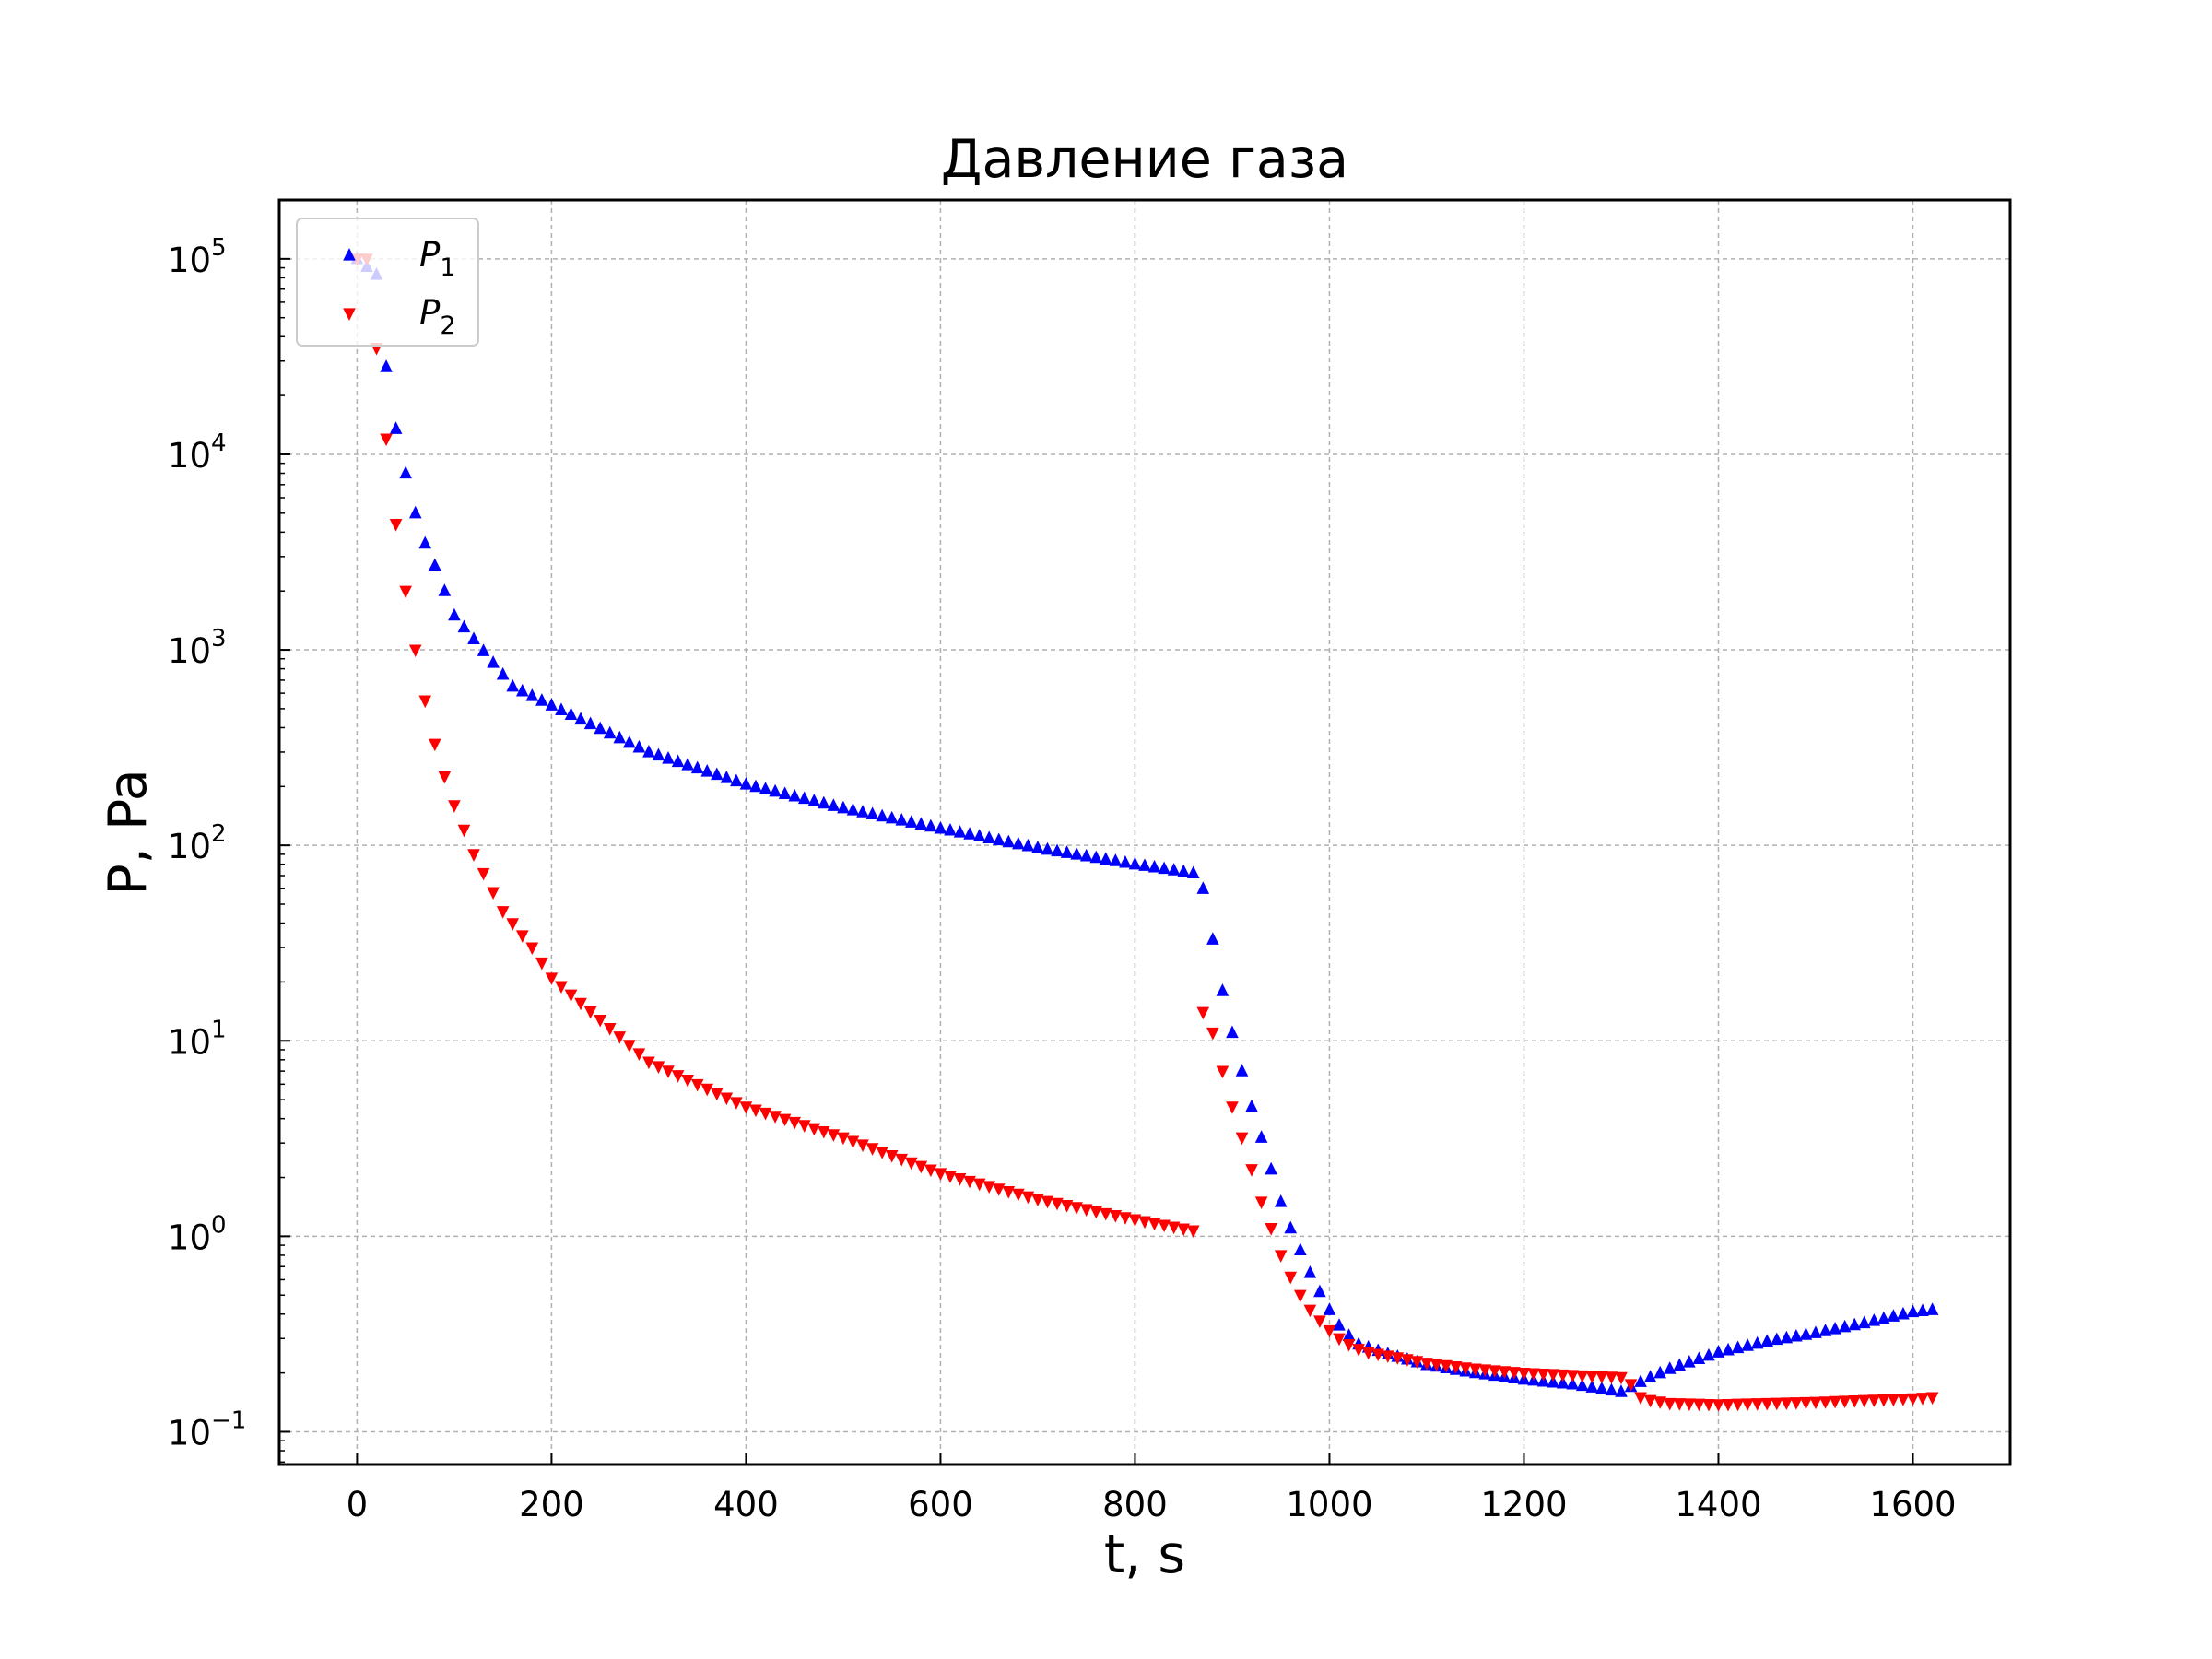  Describe the element at coordinates (228, 1420) in the screenshot. I see `y-tick-exponent: −1` at that location.